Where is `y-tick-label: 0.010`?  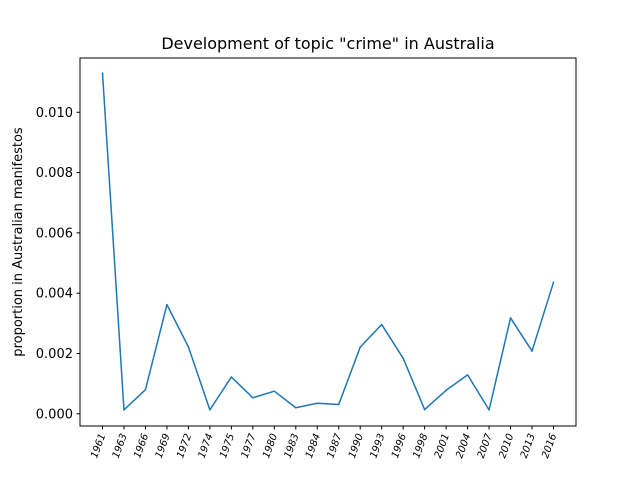 y-tick-label: 0.010 is located at coordinates (54, 113).